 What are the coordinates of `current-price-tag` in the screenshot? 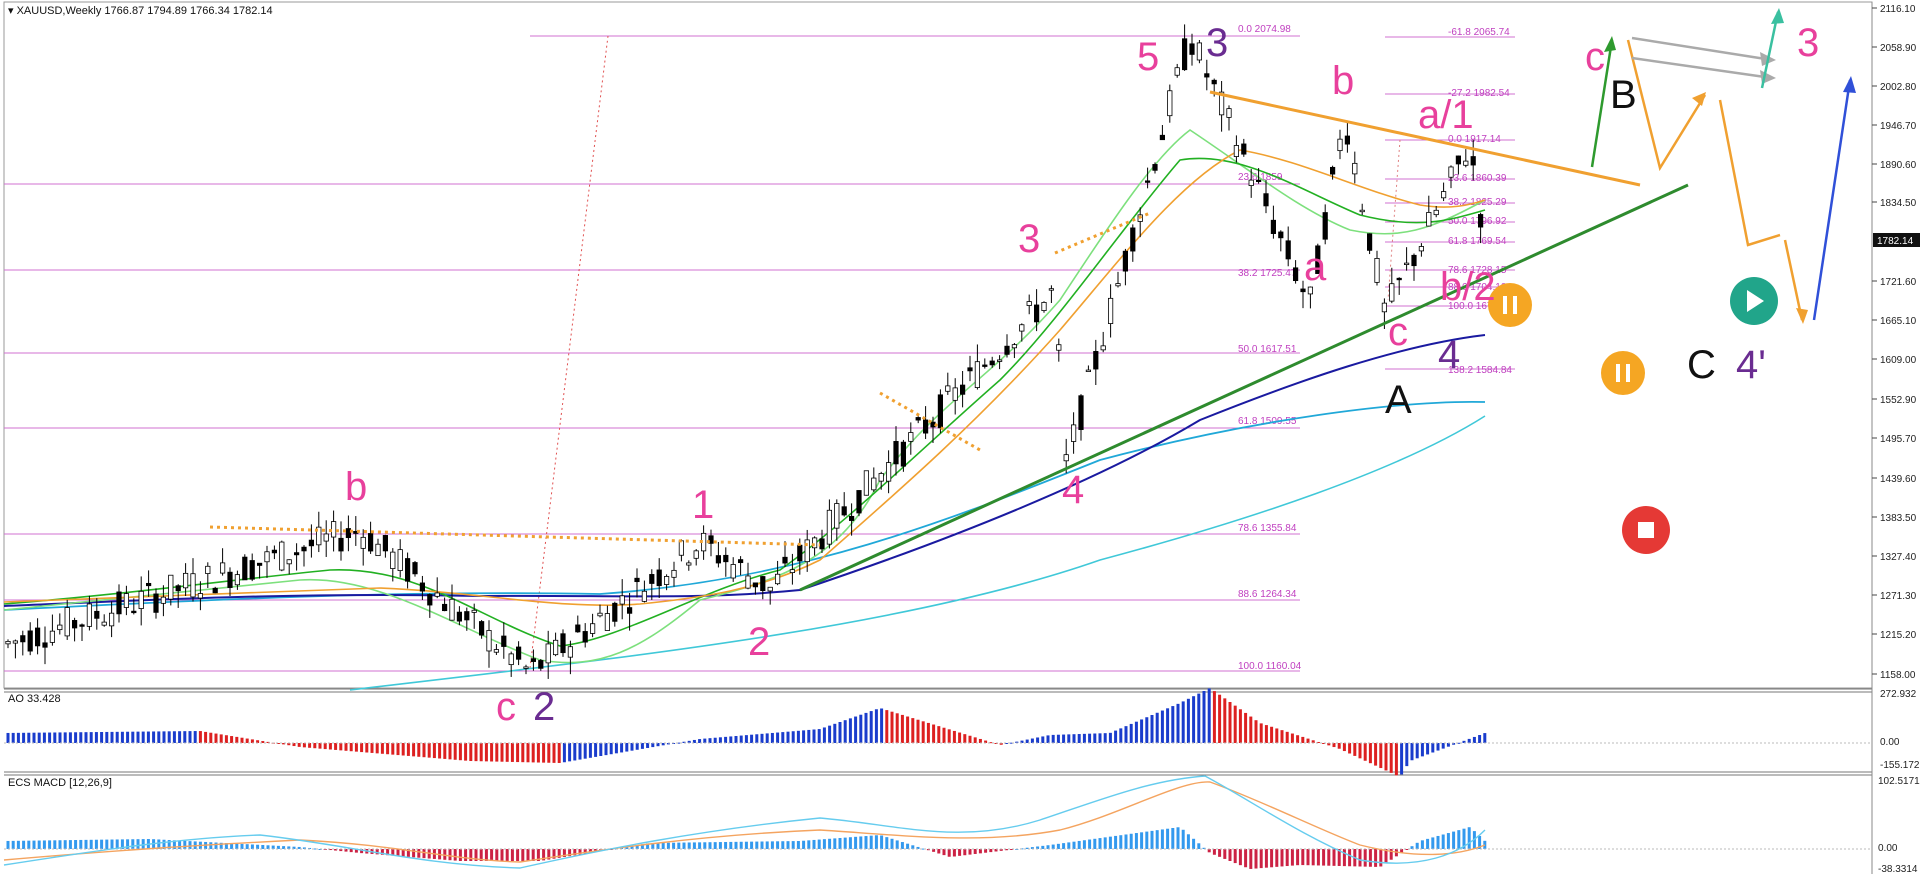 It's located at (1896, 240).